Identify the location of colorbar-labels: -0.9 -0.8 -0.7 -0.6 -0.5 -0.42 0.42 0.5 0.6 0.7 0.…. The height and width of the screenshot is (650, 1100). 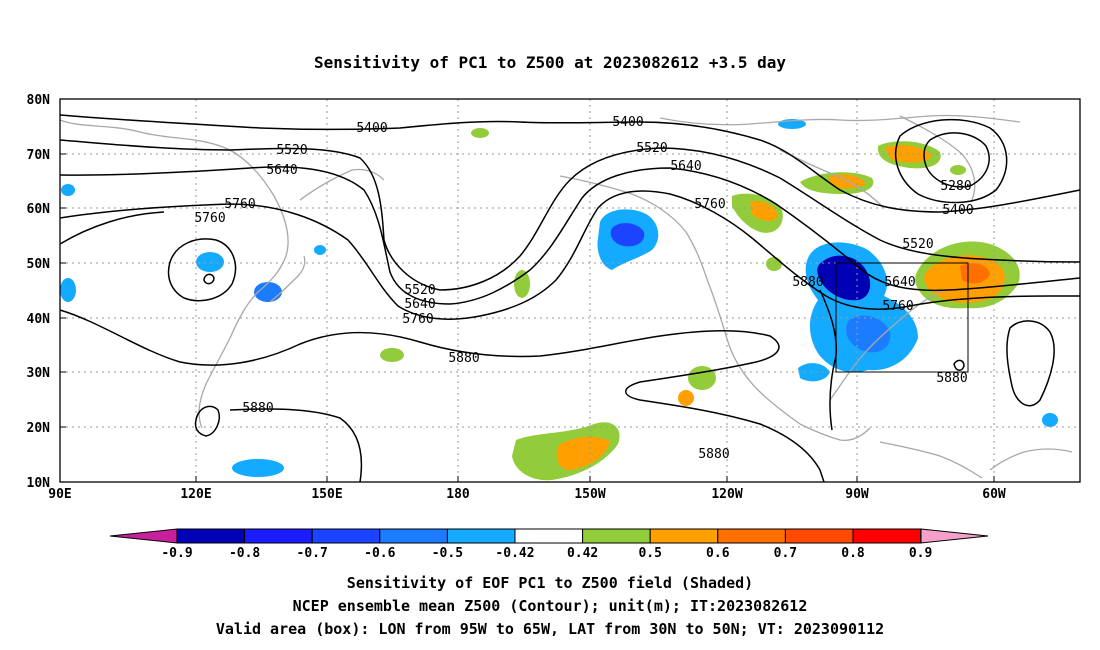
(546, 553).